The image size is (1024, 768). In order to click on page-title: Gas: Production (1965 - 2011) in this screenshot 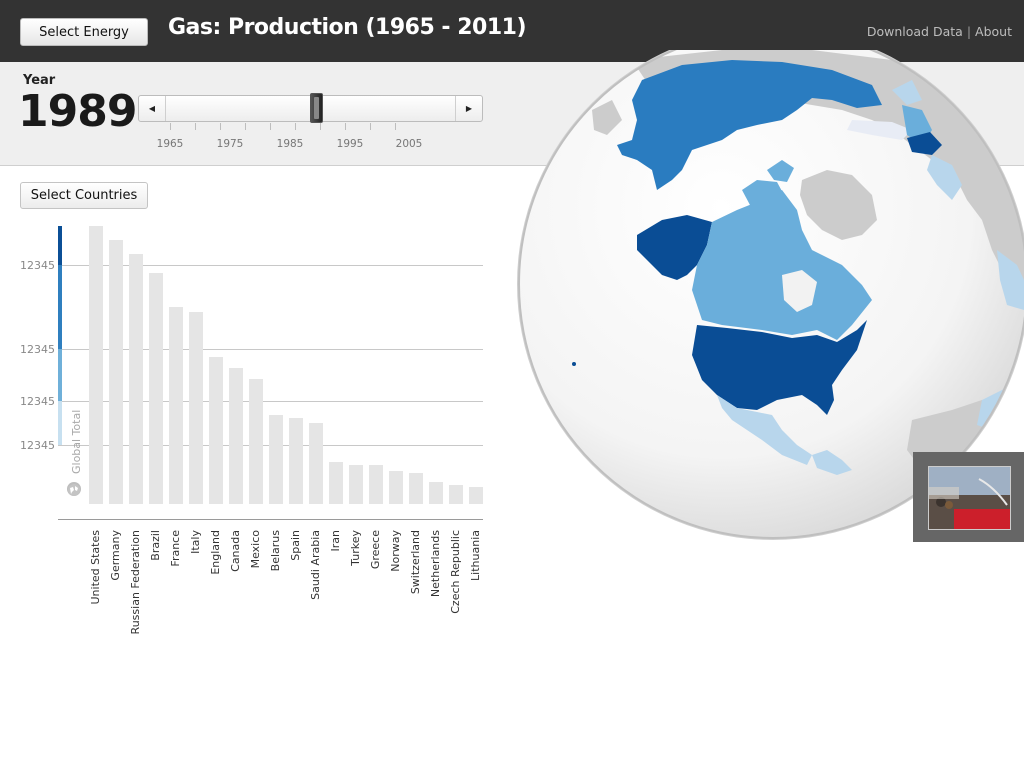, I will do `click(347, 27)`.